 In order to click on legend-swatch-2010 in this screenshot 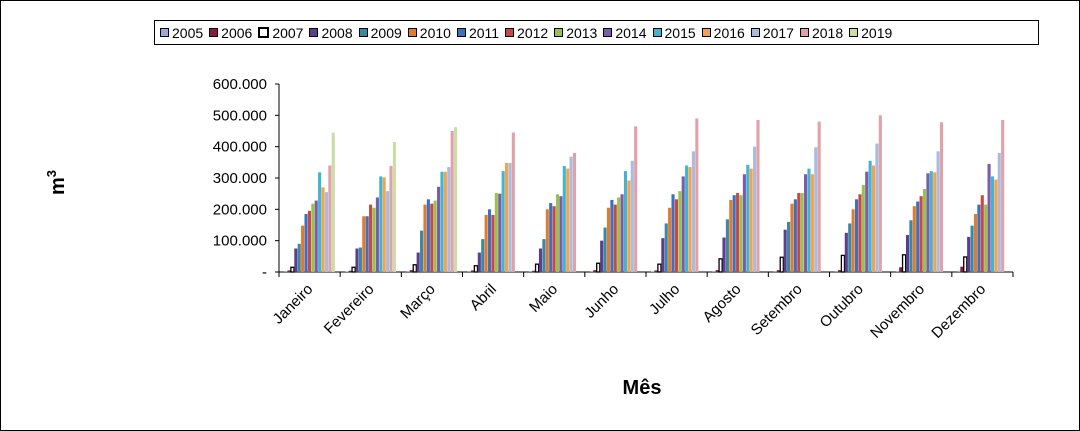, I will do `click(412, 32)`.